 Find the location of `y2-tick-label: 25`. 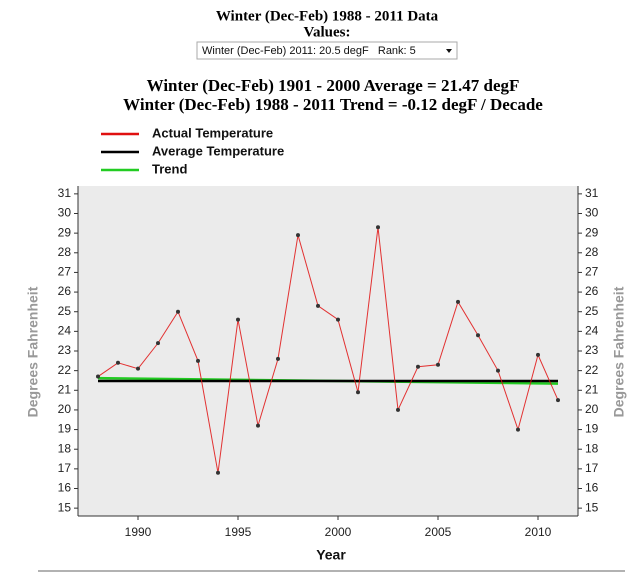

y2-tick-label: 25 is located at coordinates (592, 311).